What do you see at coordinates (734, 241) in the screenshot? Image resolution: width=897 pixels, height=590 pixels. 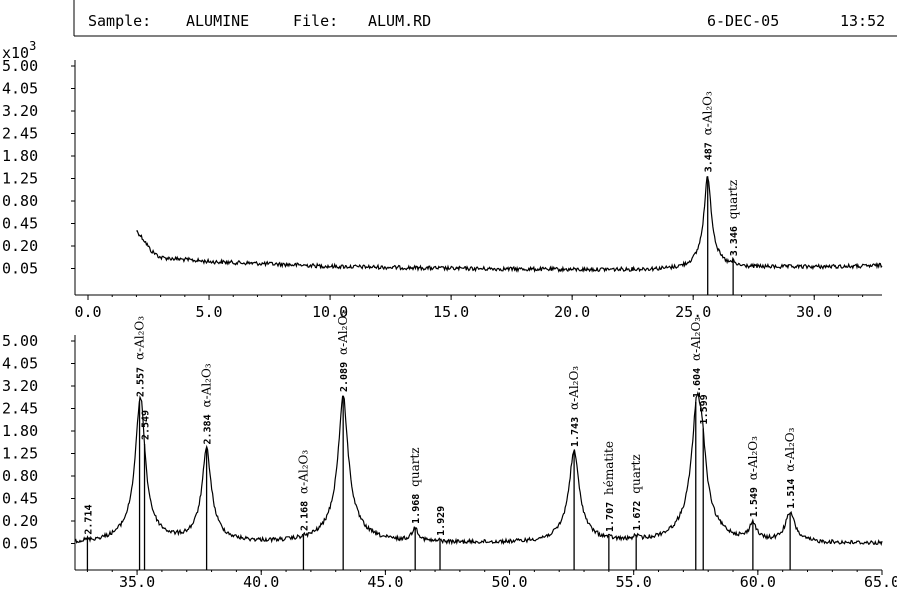 I see `peak-d-spacing-label: 3.346` at bounding box center [734, 241].